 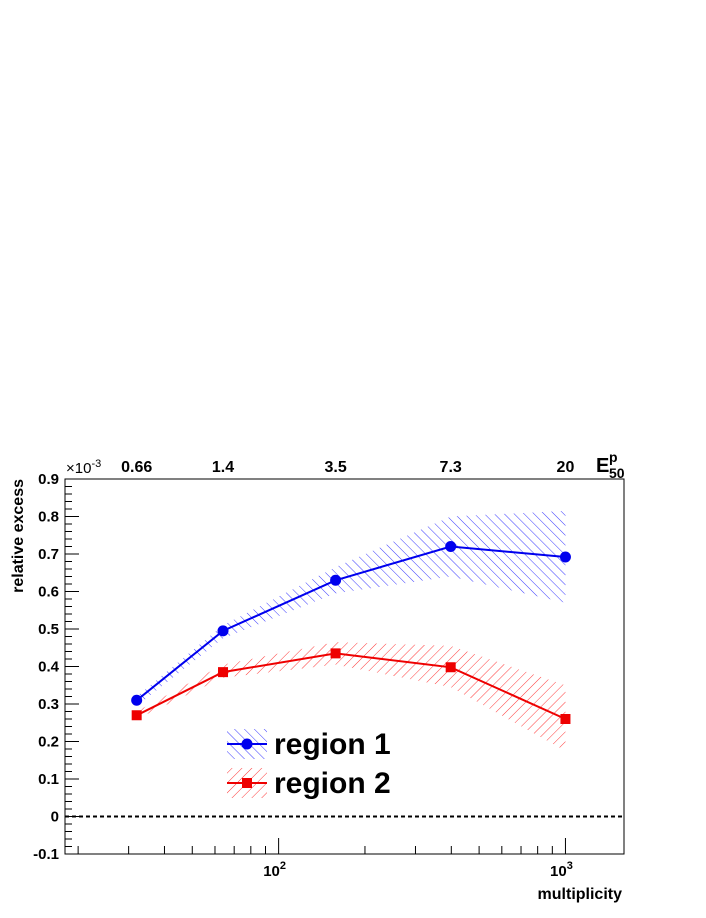 I want to click on x-tick-label: 10³, so click(x=561, y=870).